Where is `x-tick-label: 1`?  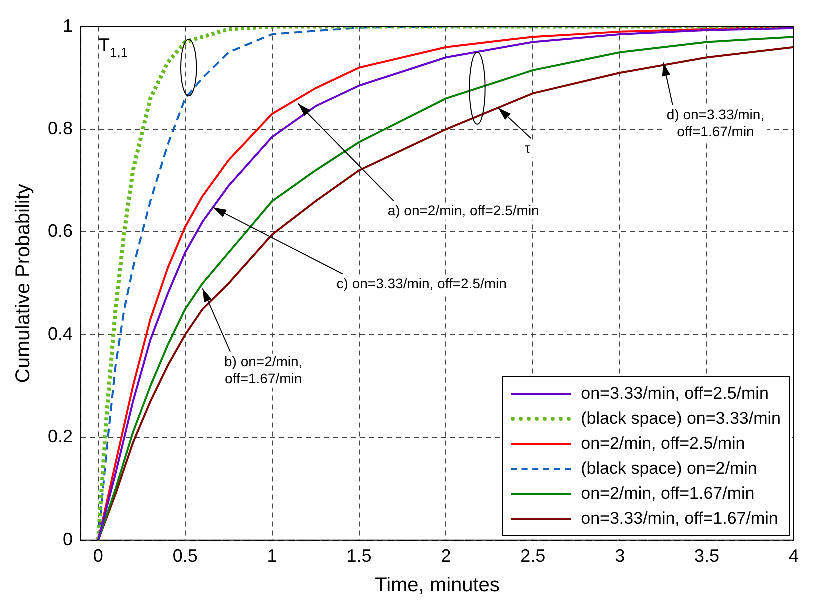
x-tick-label: 1 is located at coordinates (272, 556).